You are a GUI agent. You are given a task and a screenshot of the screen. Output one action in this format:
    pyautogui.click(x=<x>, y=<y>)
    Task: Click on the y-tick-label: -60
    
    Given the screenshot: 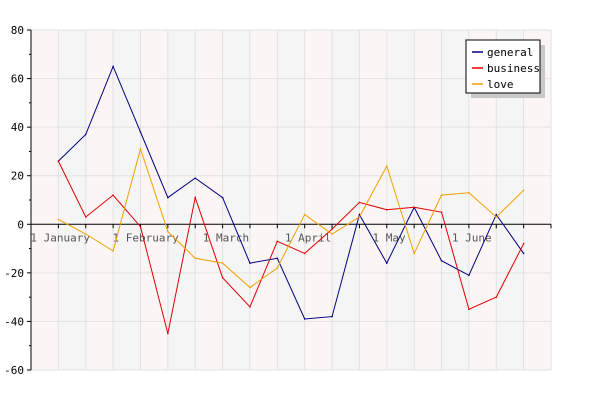 What is the action you would take?
    pyautogui.click(x=14, y=370)
    